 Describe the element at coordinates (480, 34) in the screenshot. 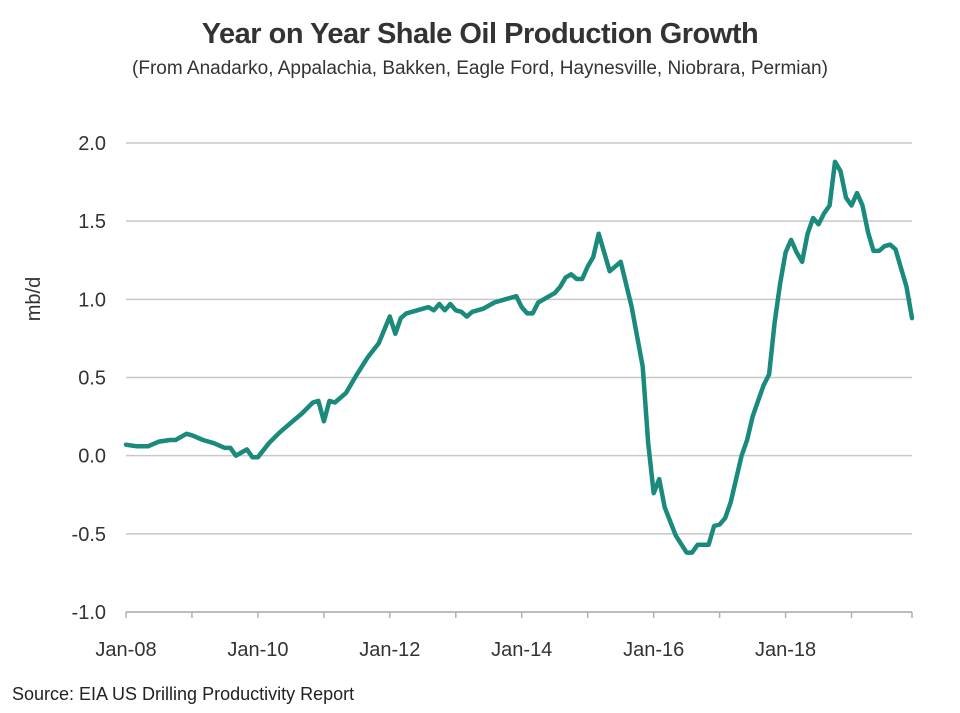

I see `chart-title: Year on Year Shale Oil Production Growth` at that location.